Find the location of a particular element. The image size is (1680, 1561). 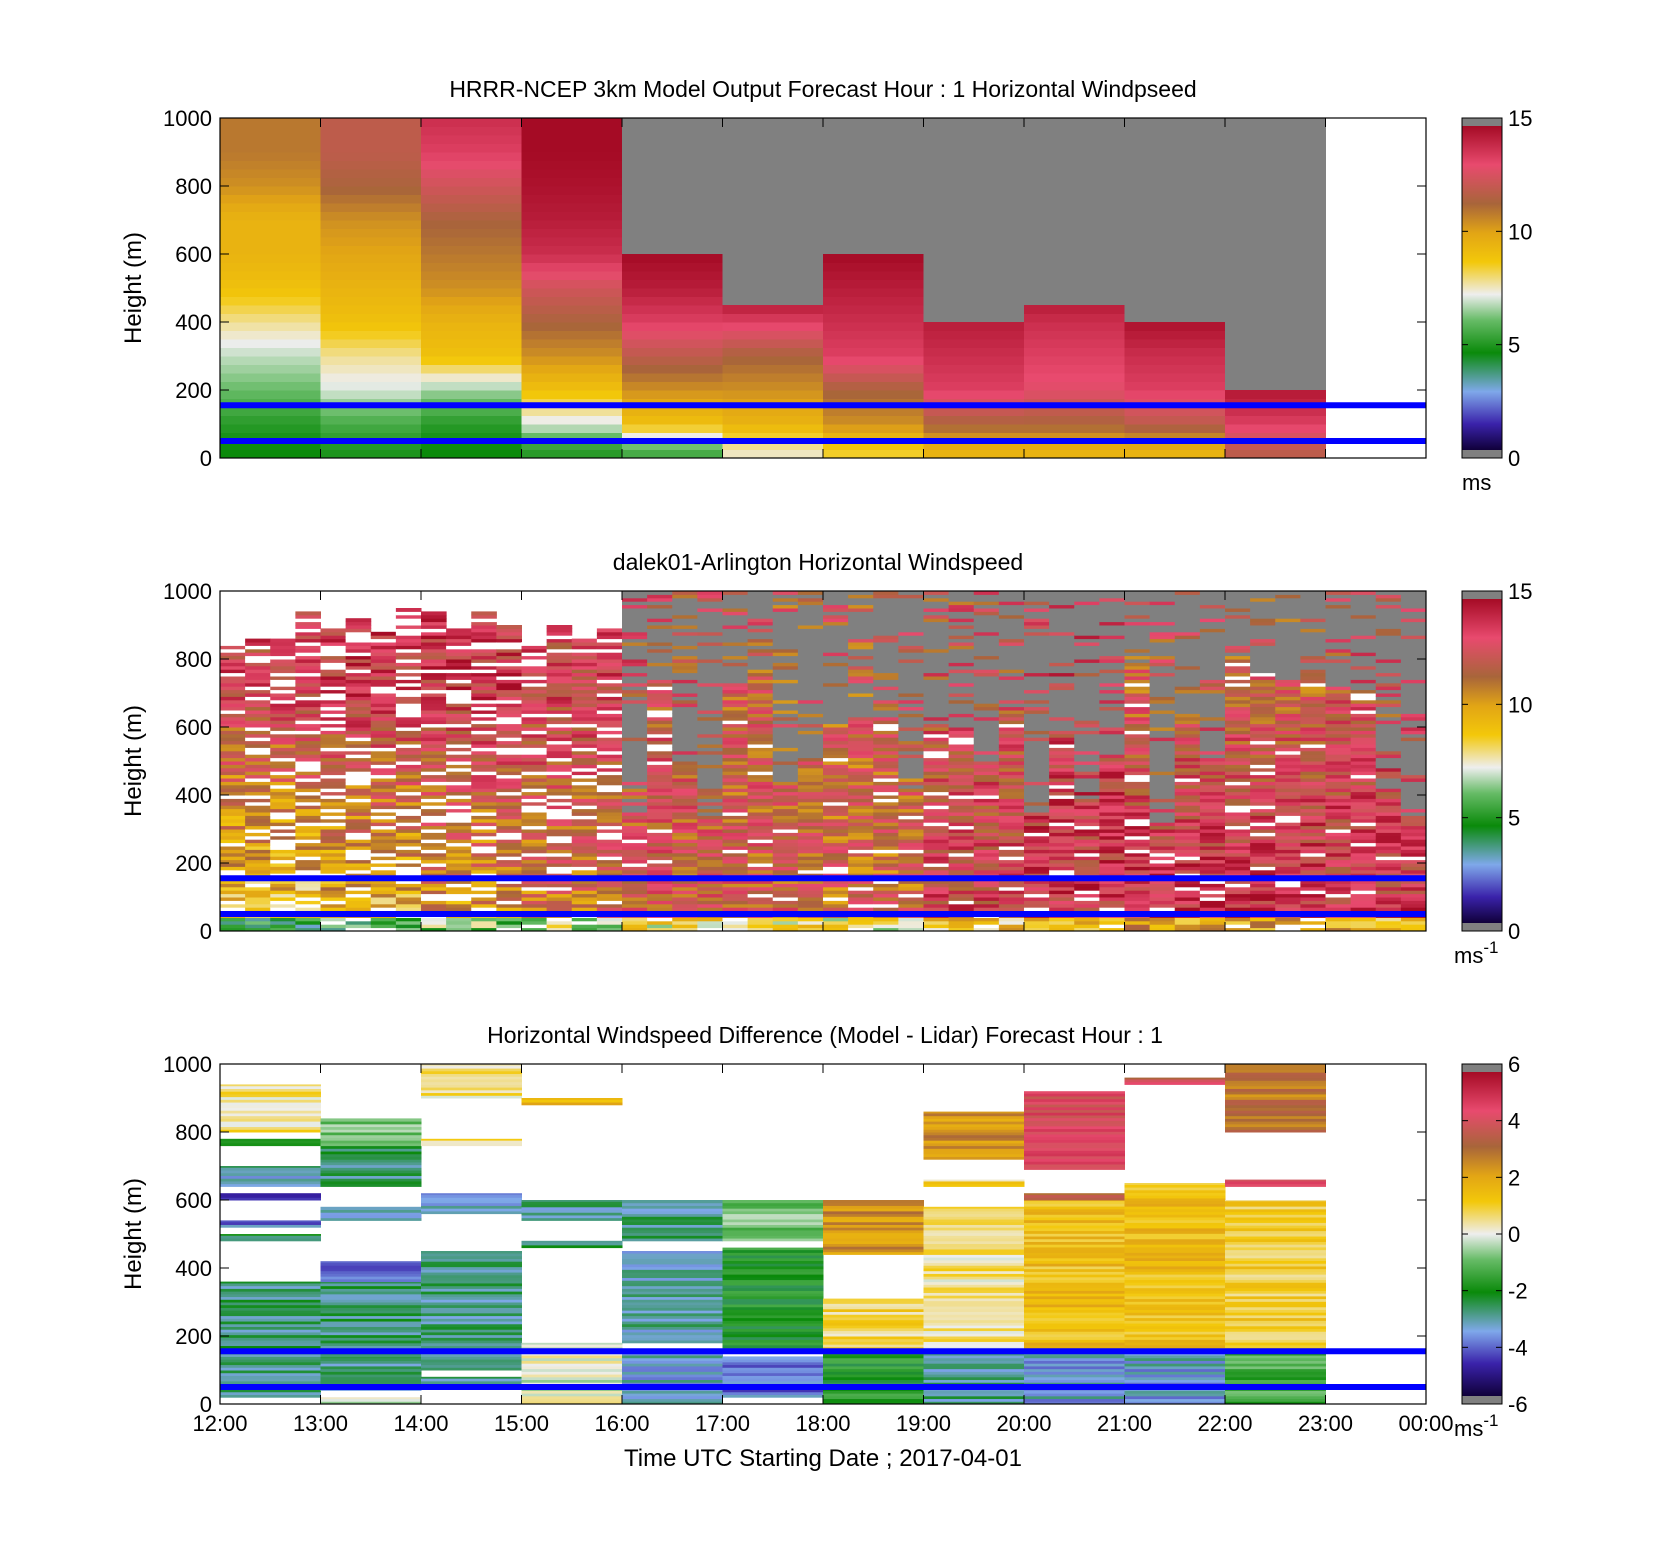

y-tick-label: 1000 is located at coordinates (187, 118).